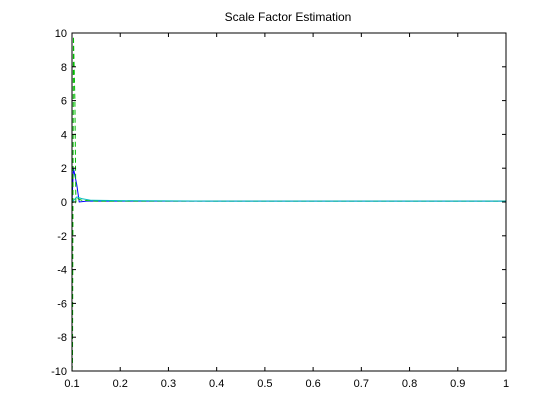 The width and height of the screenshot is (560, 420). What do you see at coordinates (62, 237) in the screenshot?
I see `y-tick-label: -2` at bounding box center [62, 237].